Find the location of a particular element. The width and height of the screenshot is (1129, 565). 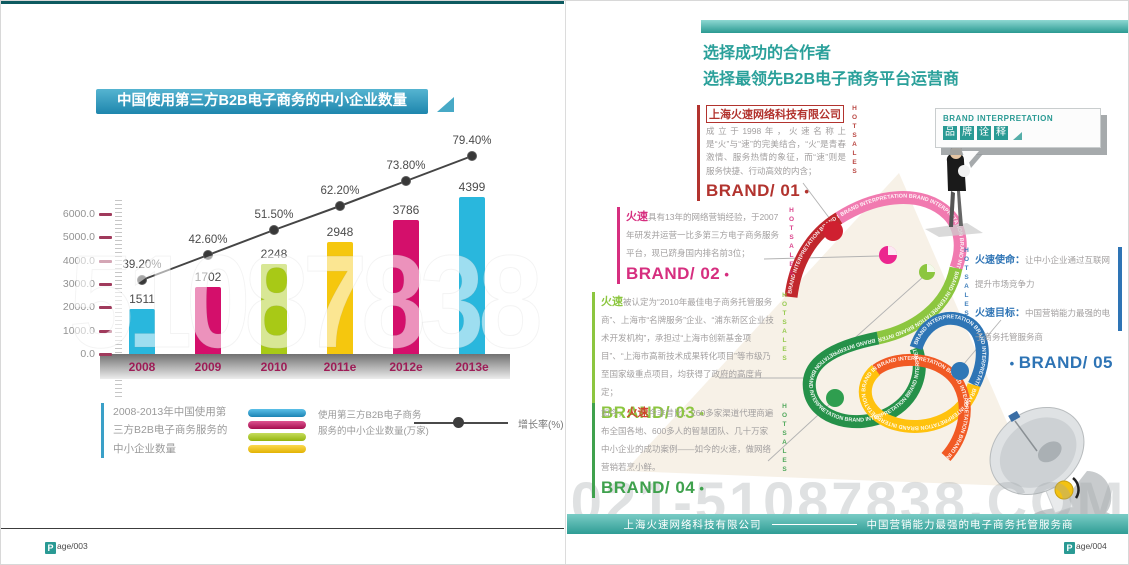

dish-feed-arm is located at coordinates (1026, 436).